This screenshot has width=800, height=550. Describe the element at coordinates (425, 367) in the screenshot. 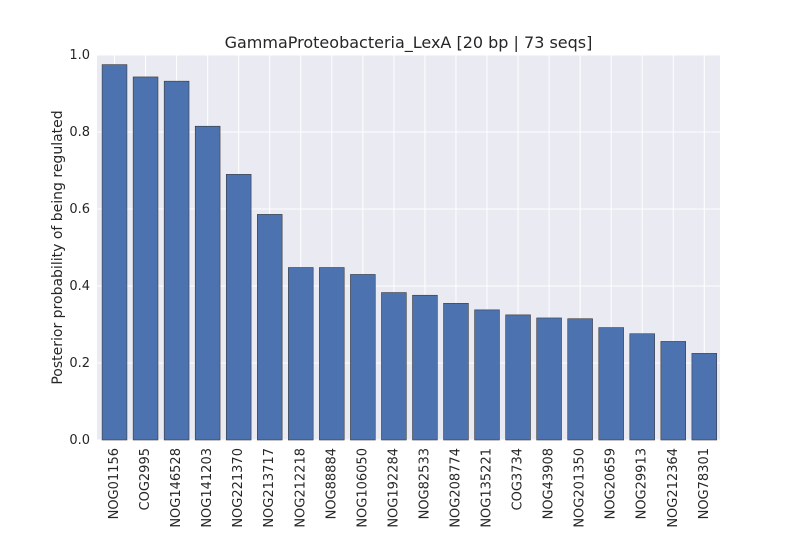

I see `bar-nog82533` at that location.